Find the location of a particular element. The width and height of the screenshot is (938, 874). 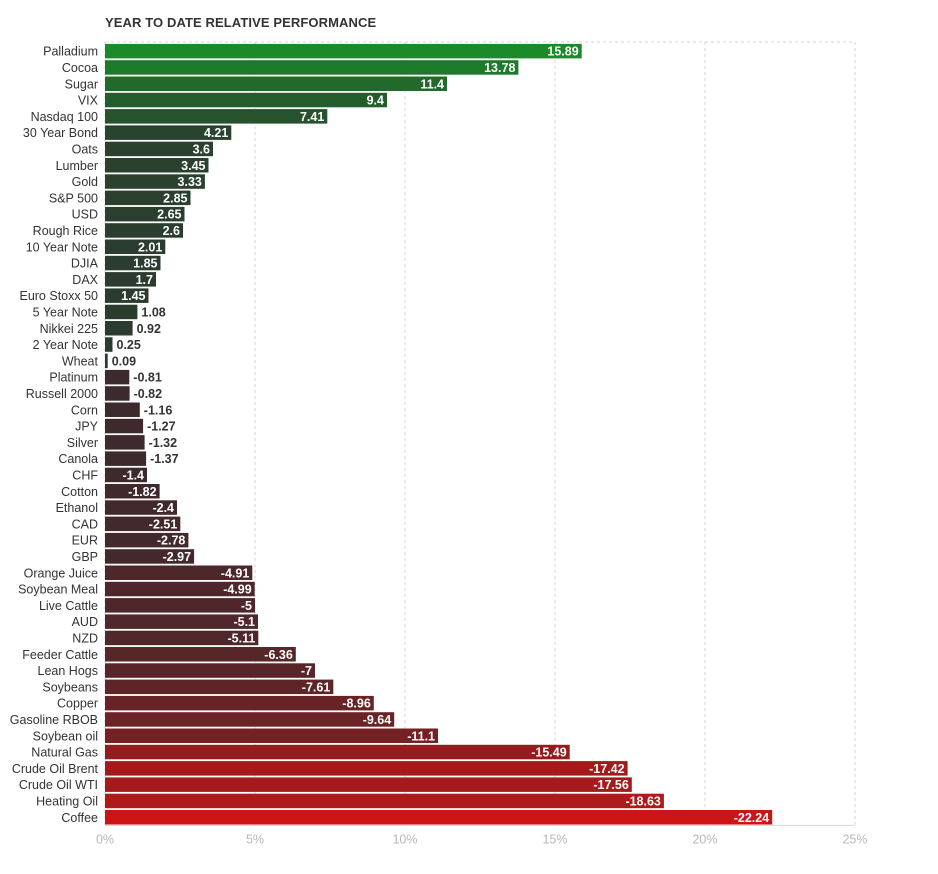

category-label: Silver is located at coordinates (82, 443).